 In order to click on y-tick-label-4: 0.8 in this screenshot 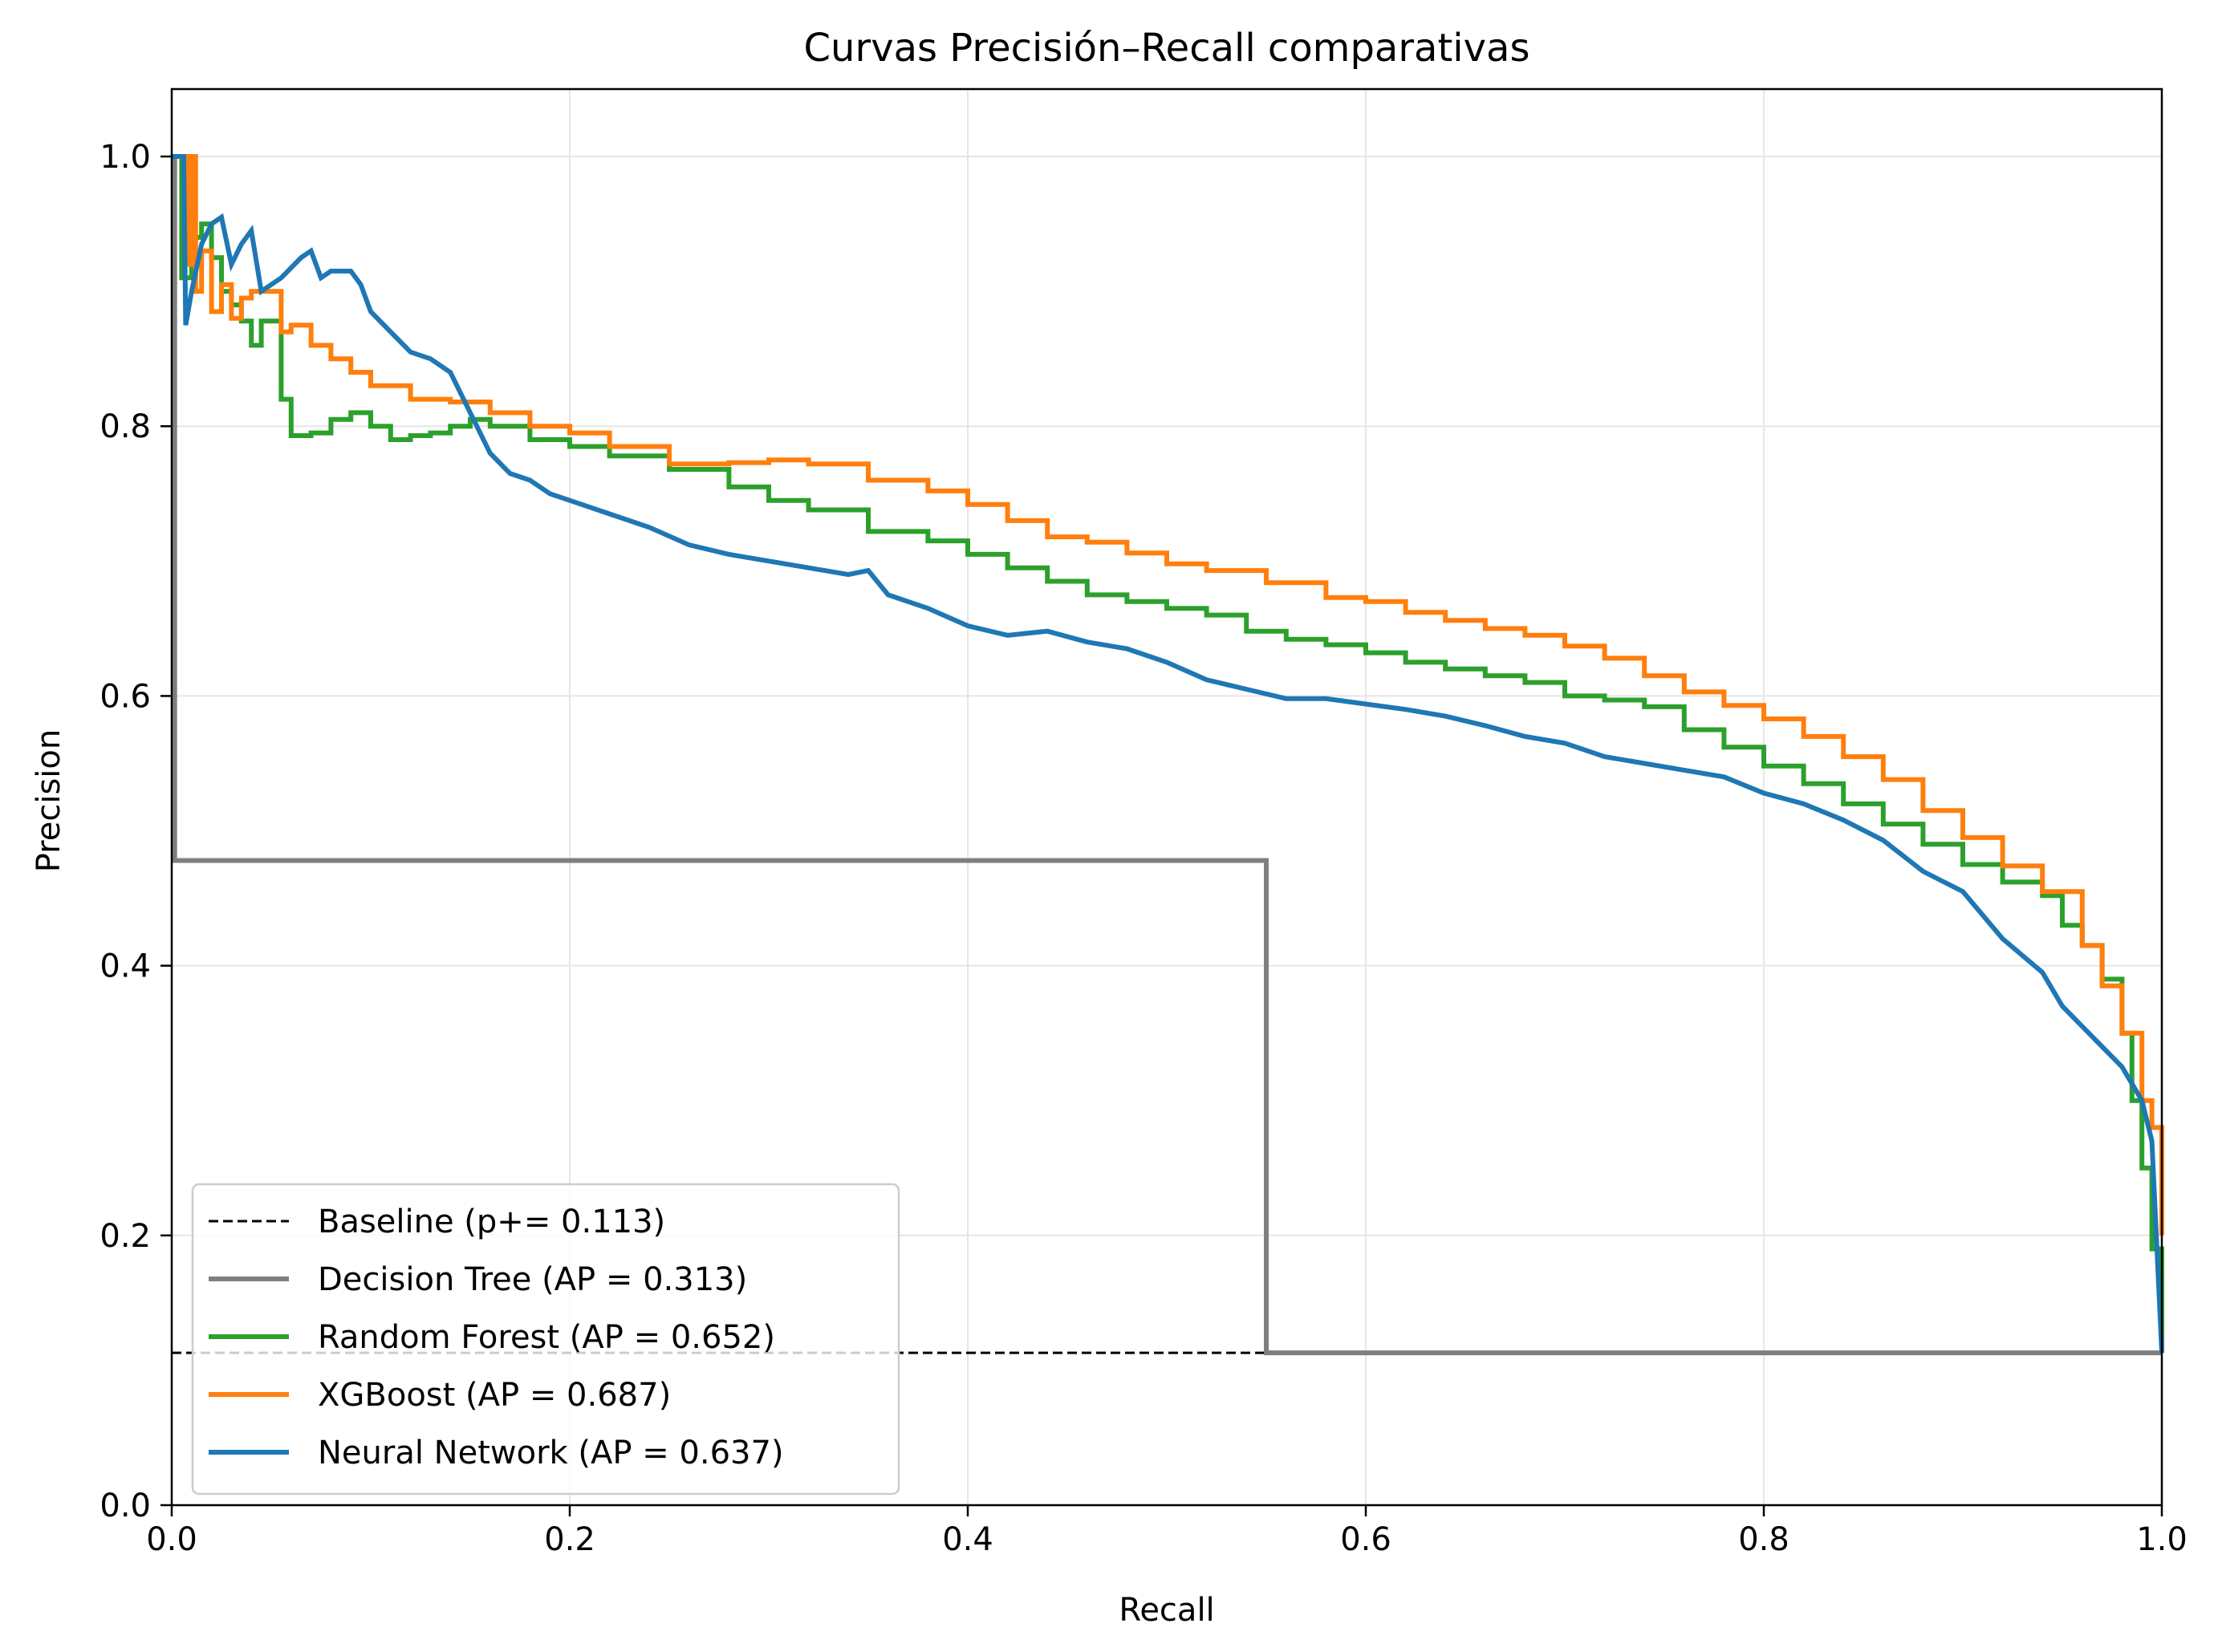, I will do `click(125, 426)`.